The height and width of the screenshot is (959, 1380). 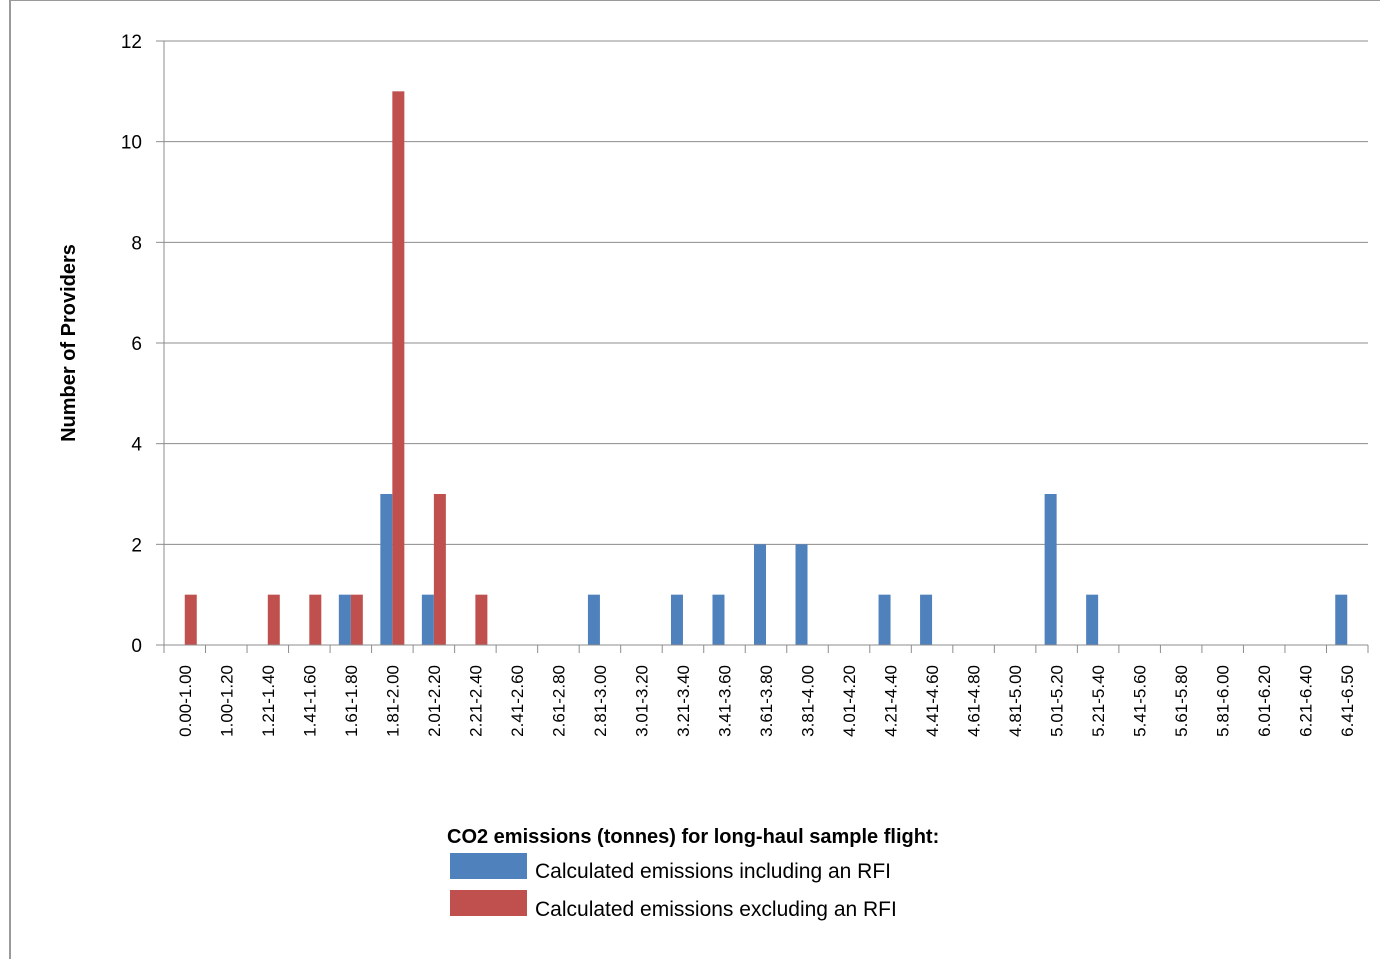 What do you see at coordinates (136, 646) in the screenshot?
I see `y-tick-label: 0` at bounding box center [136, 646].